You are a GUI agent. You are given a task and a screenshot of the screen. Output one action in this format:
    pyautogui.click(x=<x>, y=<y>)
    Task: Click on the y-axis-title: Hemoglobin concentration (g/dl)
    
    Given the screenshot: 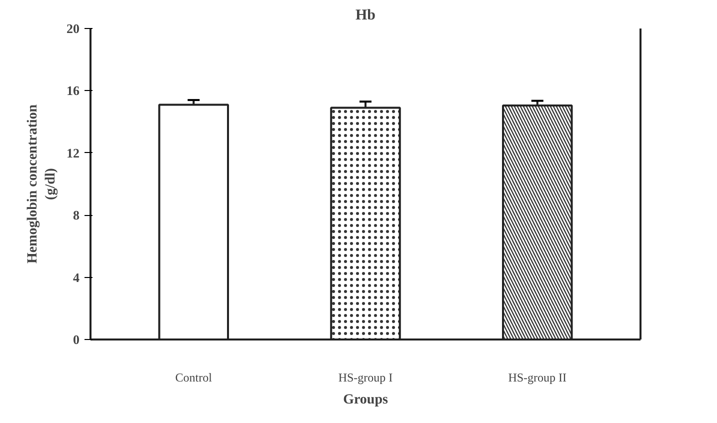 What is the action you would take?
    pyautogui.click(x=42, y=184)
    